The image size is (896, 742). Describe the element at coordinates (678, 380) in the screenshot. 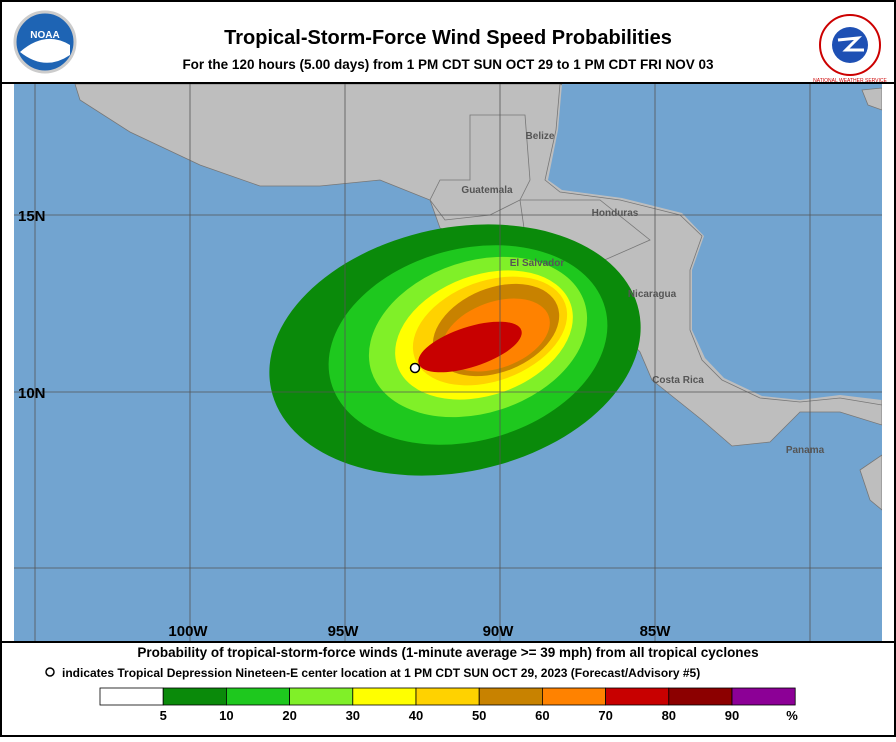

I see `country-label: Costa Rica` at that location.